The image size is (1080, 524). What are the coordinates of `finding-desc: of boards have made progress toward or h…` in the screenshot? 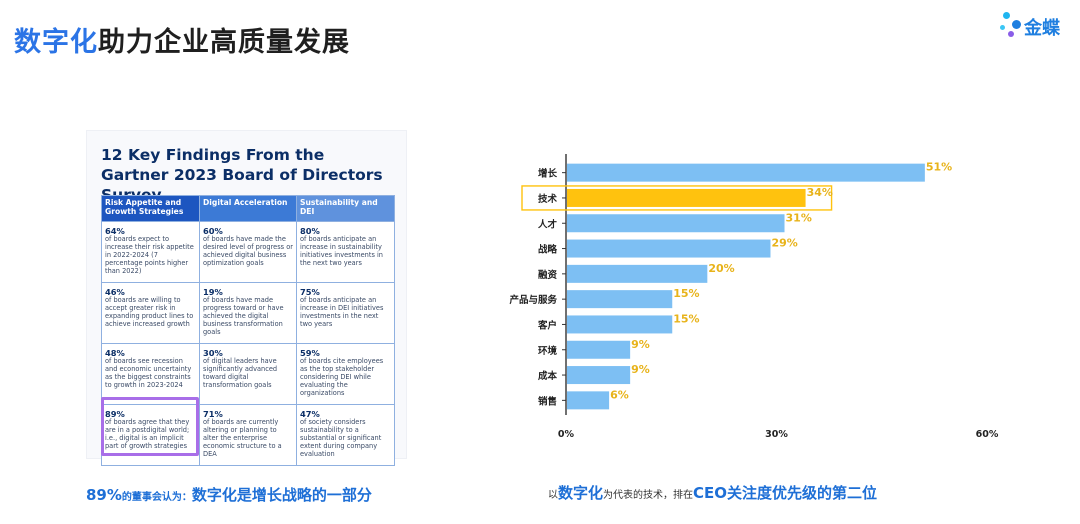 It's located at (243, 316).